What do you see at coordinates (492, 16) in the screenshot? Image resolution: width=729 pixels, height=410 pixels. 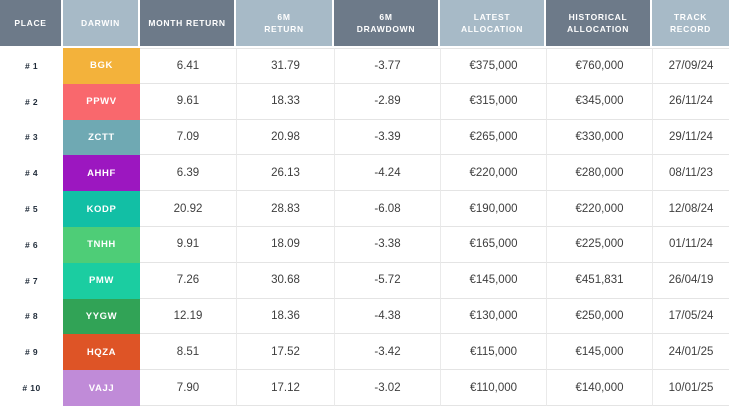 I see `column-header-label: LATEST` at bounding box center [492, 16].